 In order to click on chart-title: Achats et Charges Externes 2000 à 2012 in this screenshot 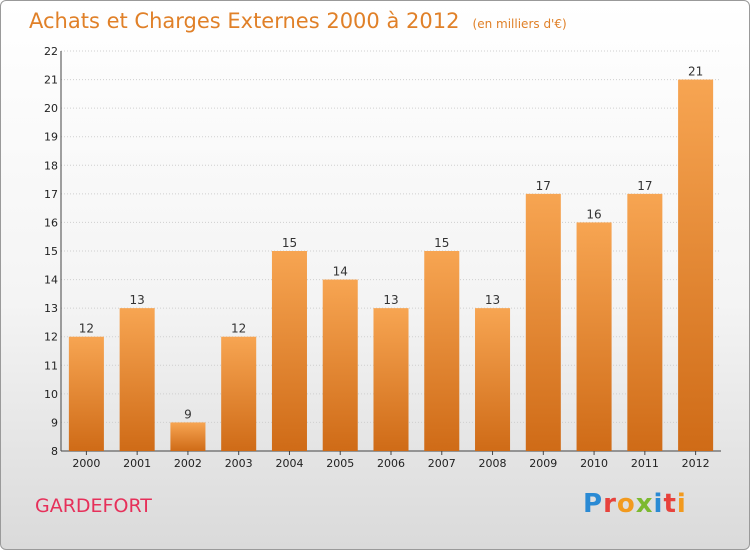, I will do `click(244, 21)`.